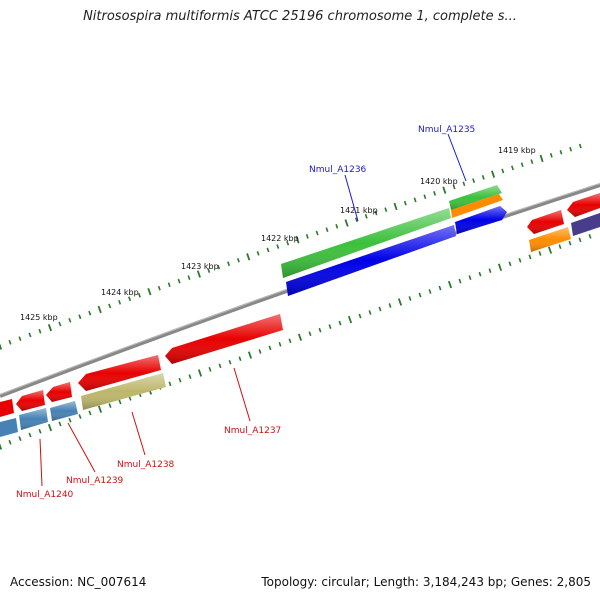 This screenshot has width=600, height=600. Describe the element at coordinates (146, 465) in the screenshot. I see `gene-label-nmul-a1238: Nmul_A1238` at that location.